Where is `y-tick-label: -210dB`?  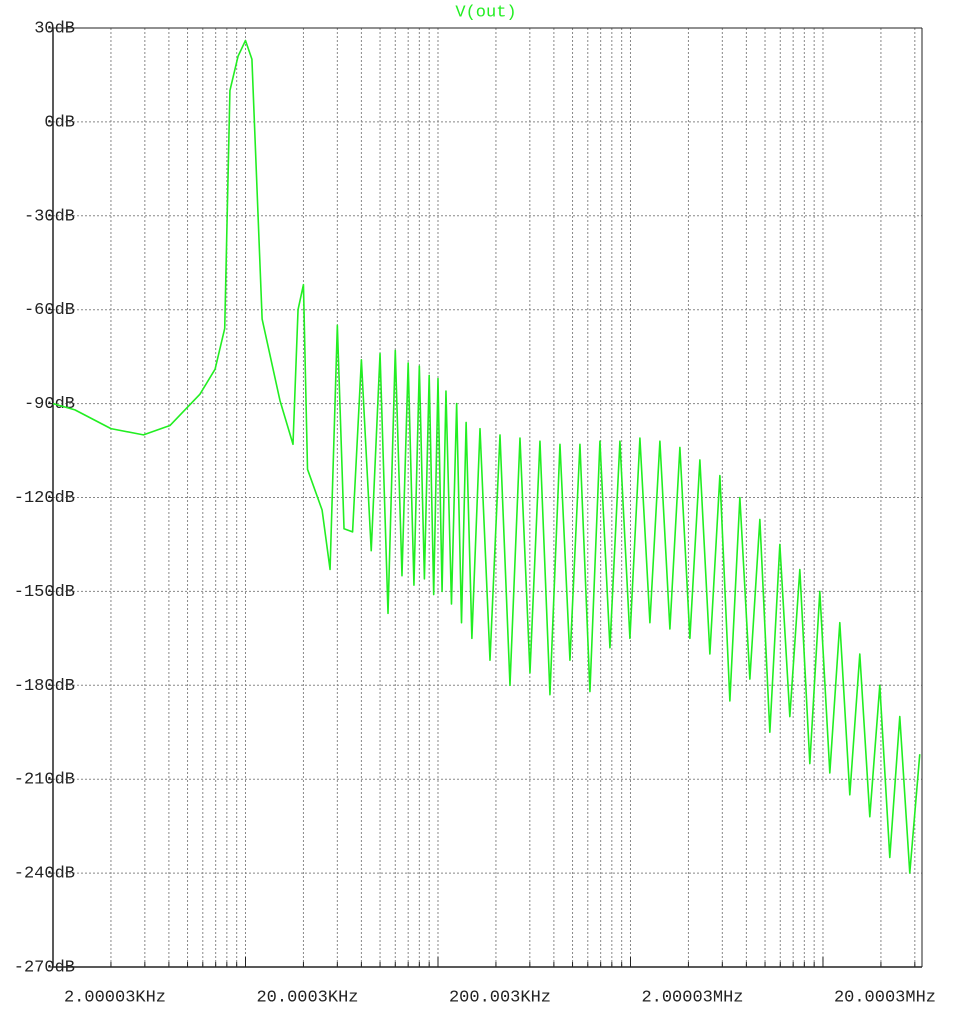
y-tick-label: -210dB is located at coordinates (44, 780).